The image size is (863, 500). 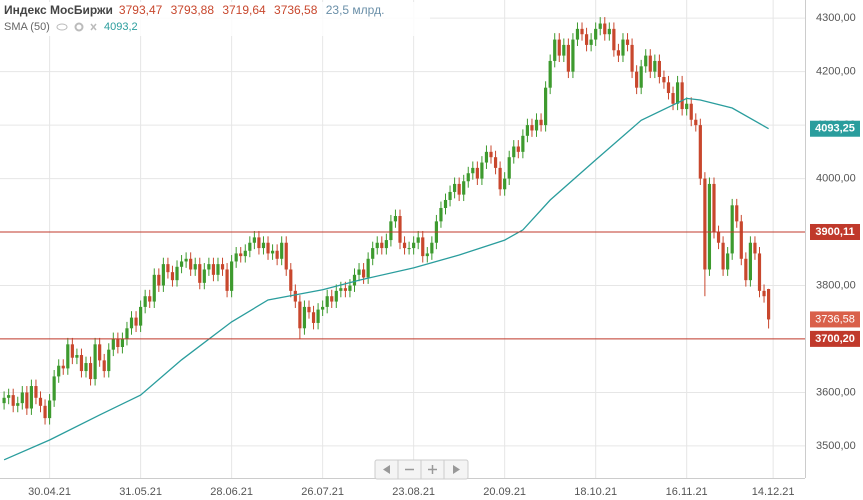 I want to click on y-tick-label: 3600,00, so click(x=836, y=392).